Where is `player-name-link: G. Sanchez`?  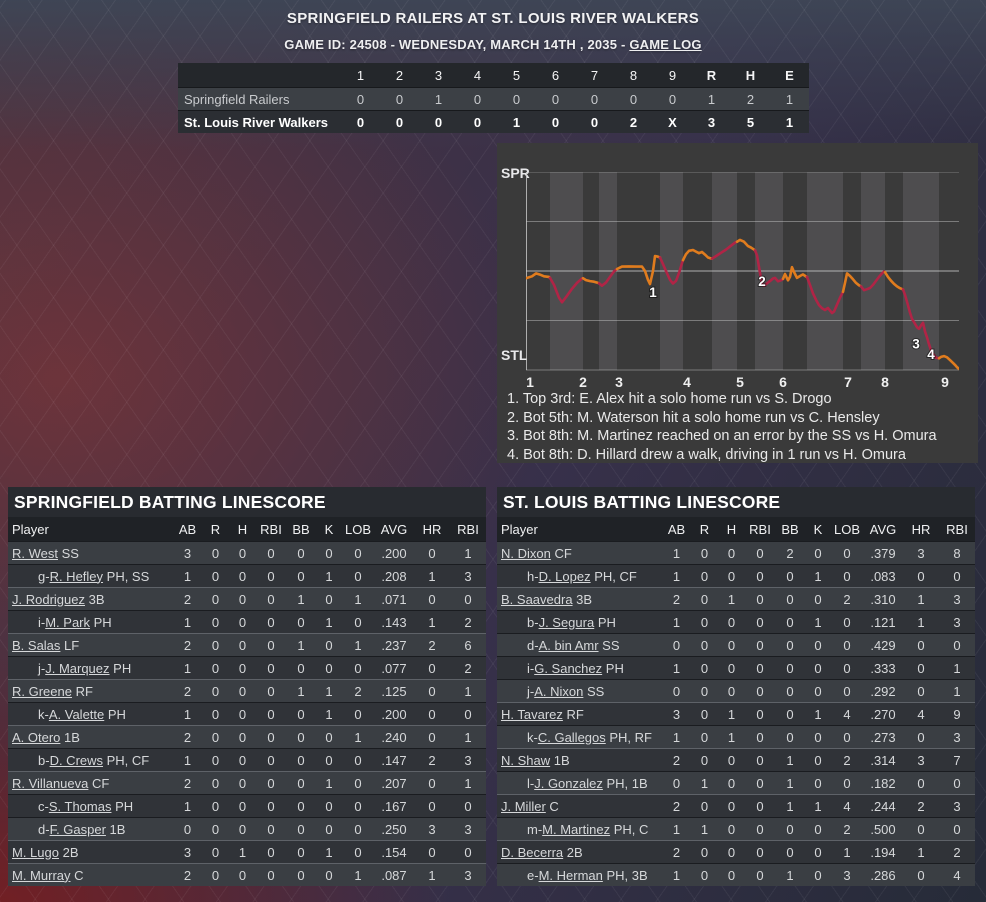 player-name-link: G. Sanchez is located at coordinates (568, 668).